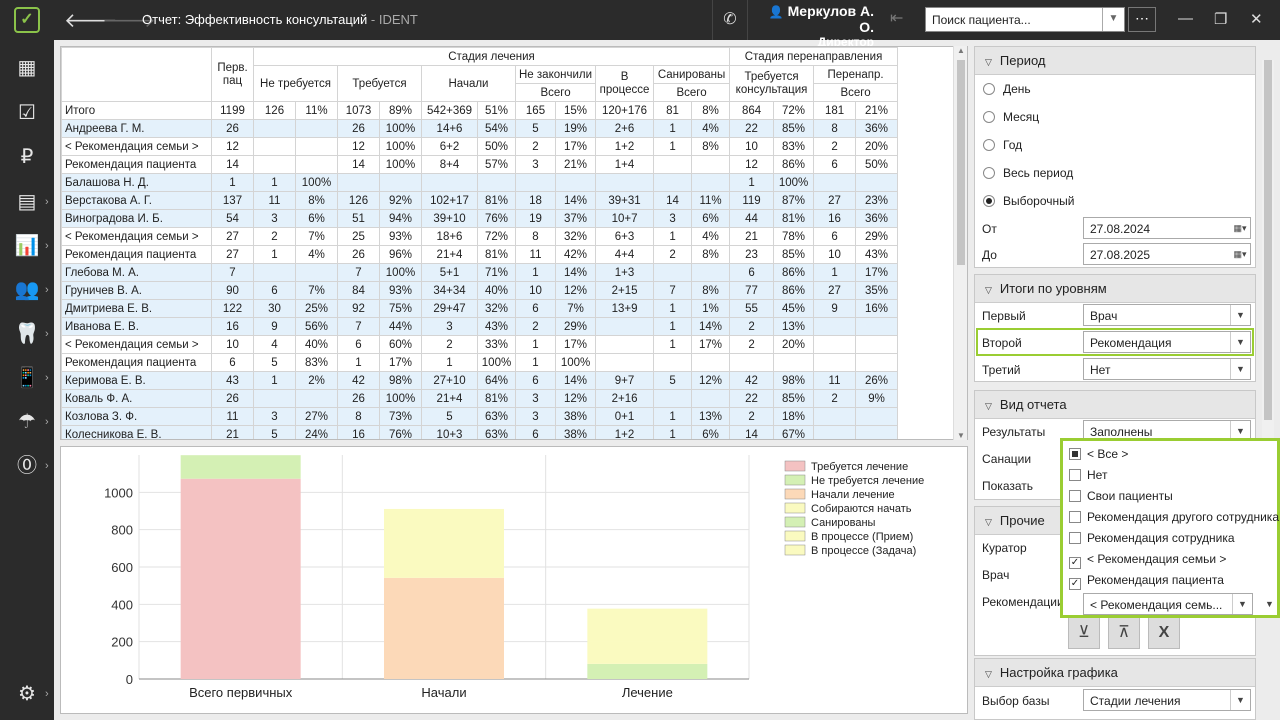 This screenshot has width=1280, height=720. I want to click on table-row: Балашова Н. Д. 1 1 100% 1 100%, so click(480, 182).